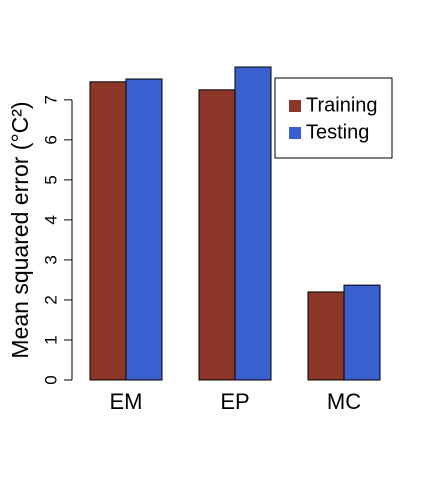  Describe the element at coordinates (50, 179) in the screenshot. I see `y-tick-label: 5` at that location.